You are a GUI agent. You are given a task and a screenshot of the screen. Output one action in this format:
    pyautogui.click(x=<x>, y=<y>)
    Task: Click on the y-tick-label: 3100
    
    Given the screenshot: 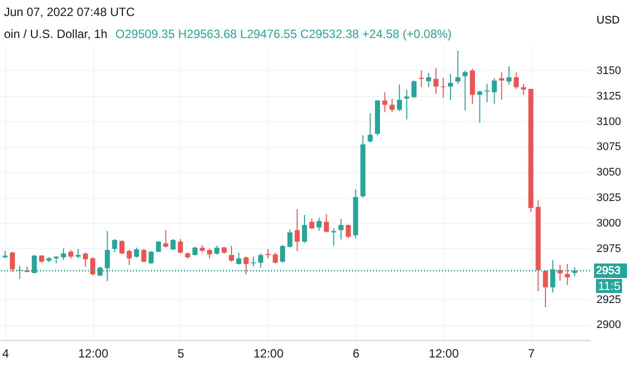 What is the action you would take?
    pyautogui.click(x=608, y=122)
    